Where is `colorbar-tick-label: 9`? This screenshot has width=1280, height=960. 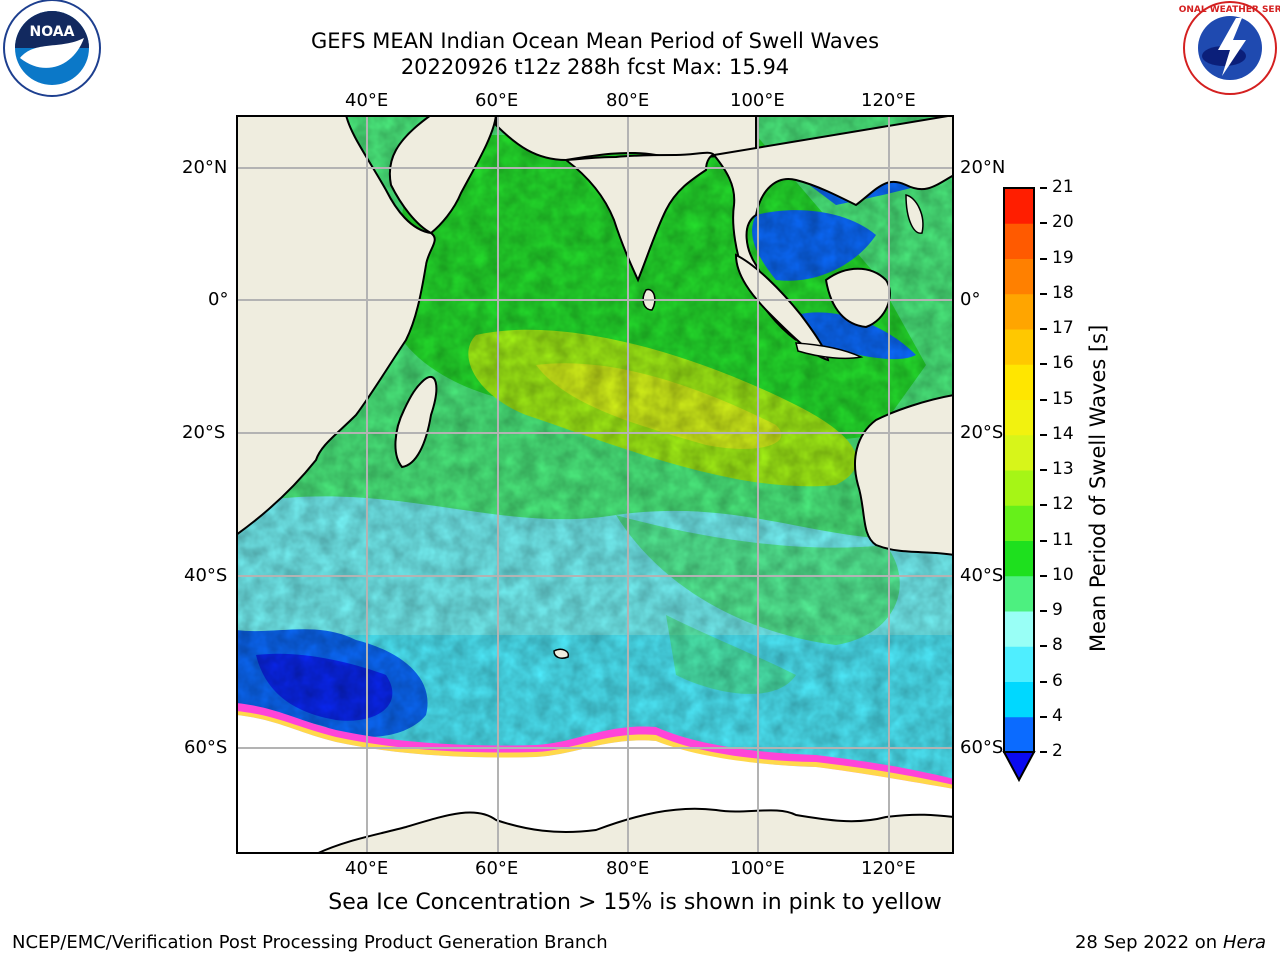
colorbar-tick-label: 9 is located at coordinates (1057, 610).